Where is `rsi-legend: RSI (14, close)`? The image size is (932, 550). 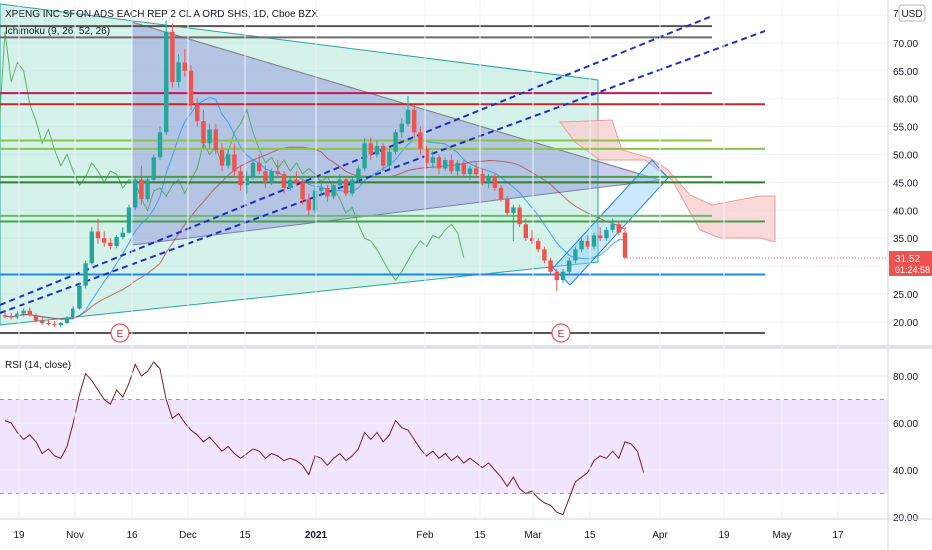 rsi-legend: RSI (14, close) is located at coordinates (38, 365).